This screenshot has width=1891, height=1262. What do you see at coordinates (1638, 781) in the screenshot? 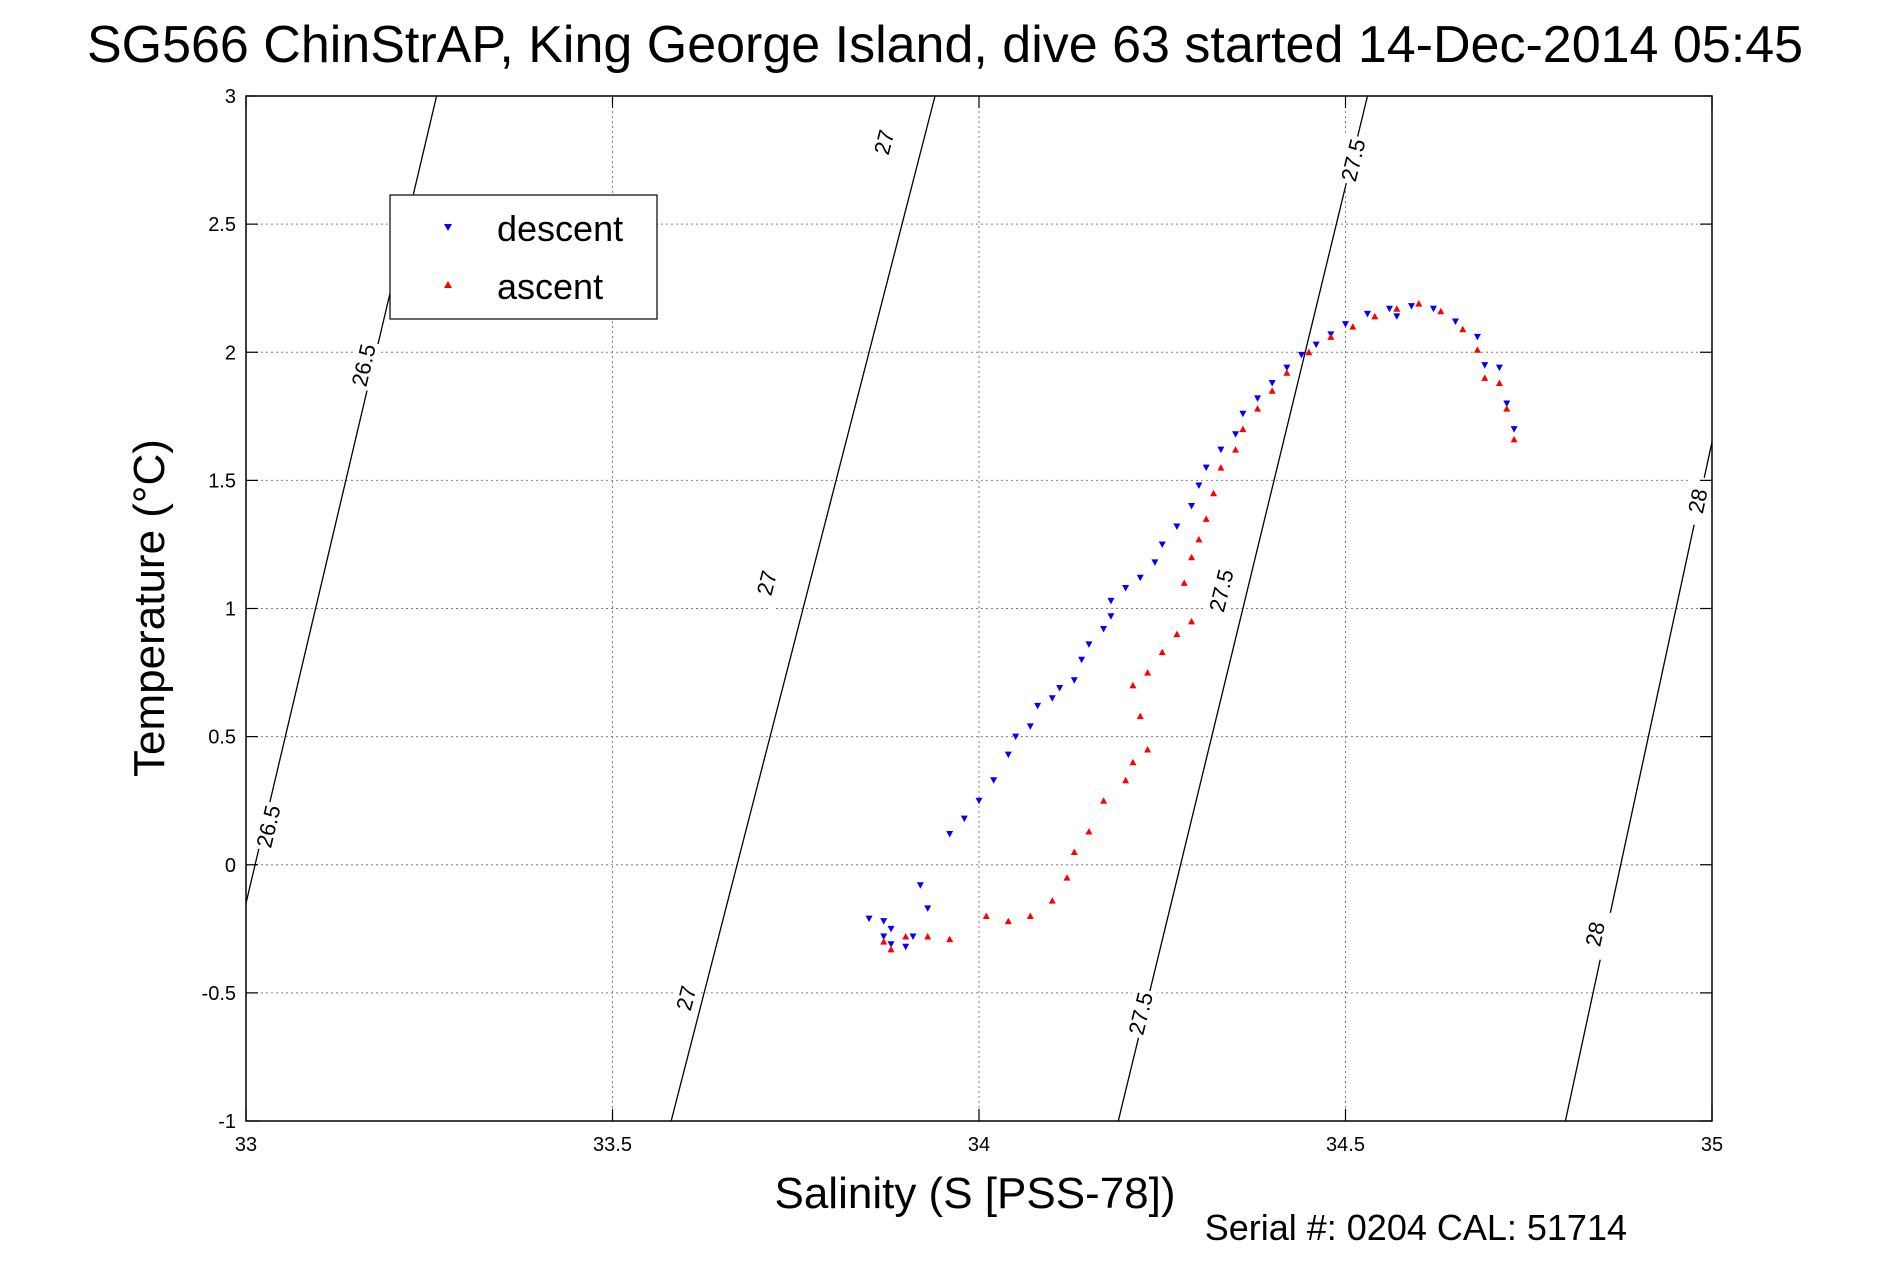
I see `density-contour-line` at bounding box center [1638, 781].